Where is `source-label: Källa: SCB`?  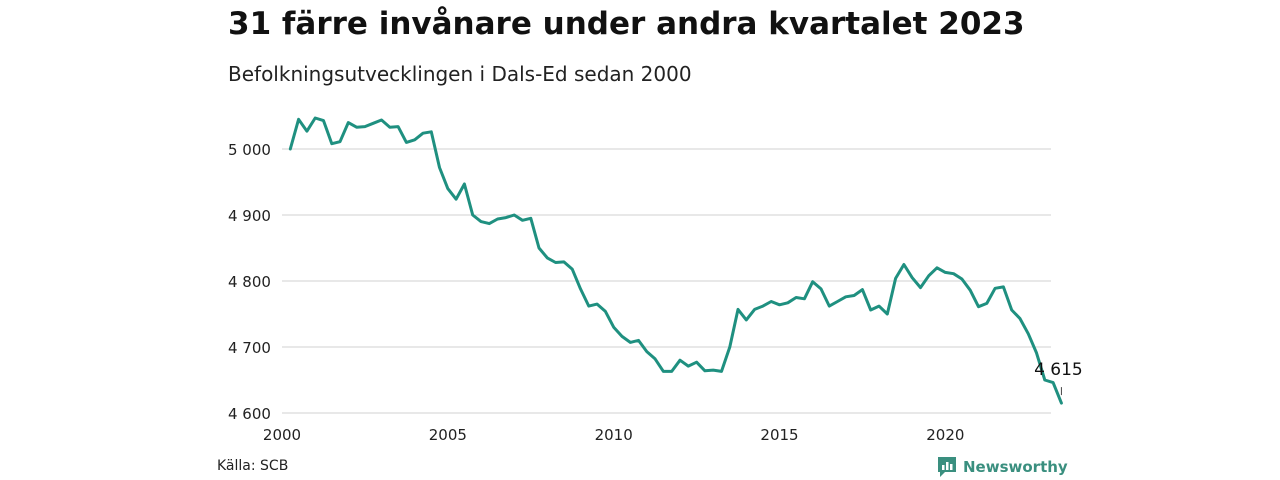 source-label: Källa: SCB is located at coordinates (253, 466).